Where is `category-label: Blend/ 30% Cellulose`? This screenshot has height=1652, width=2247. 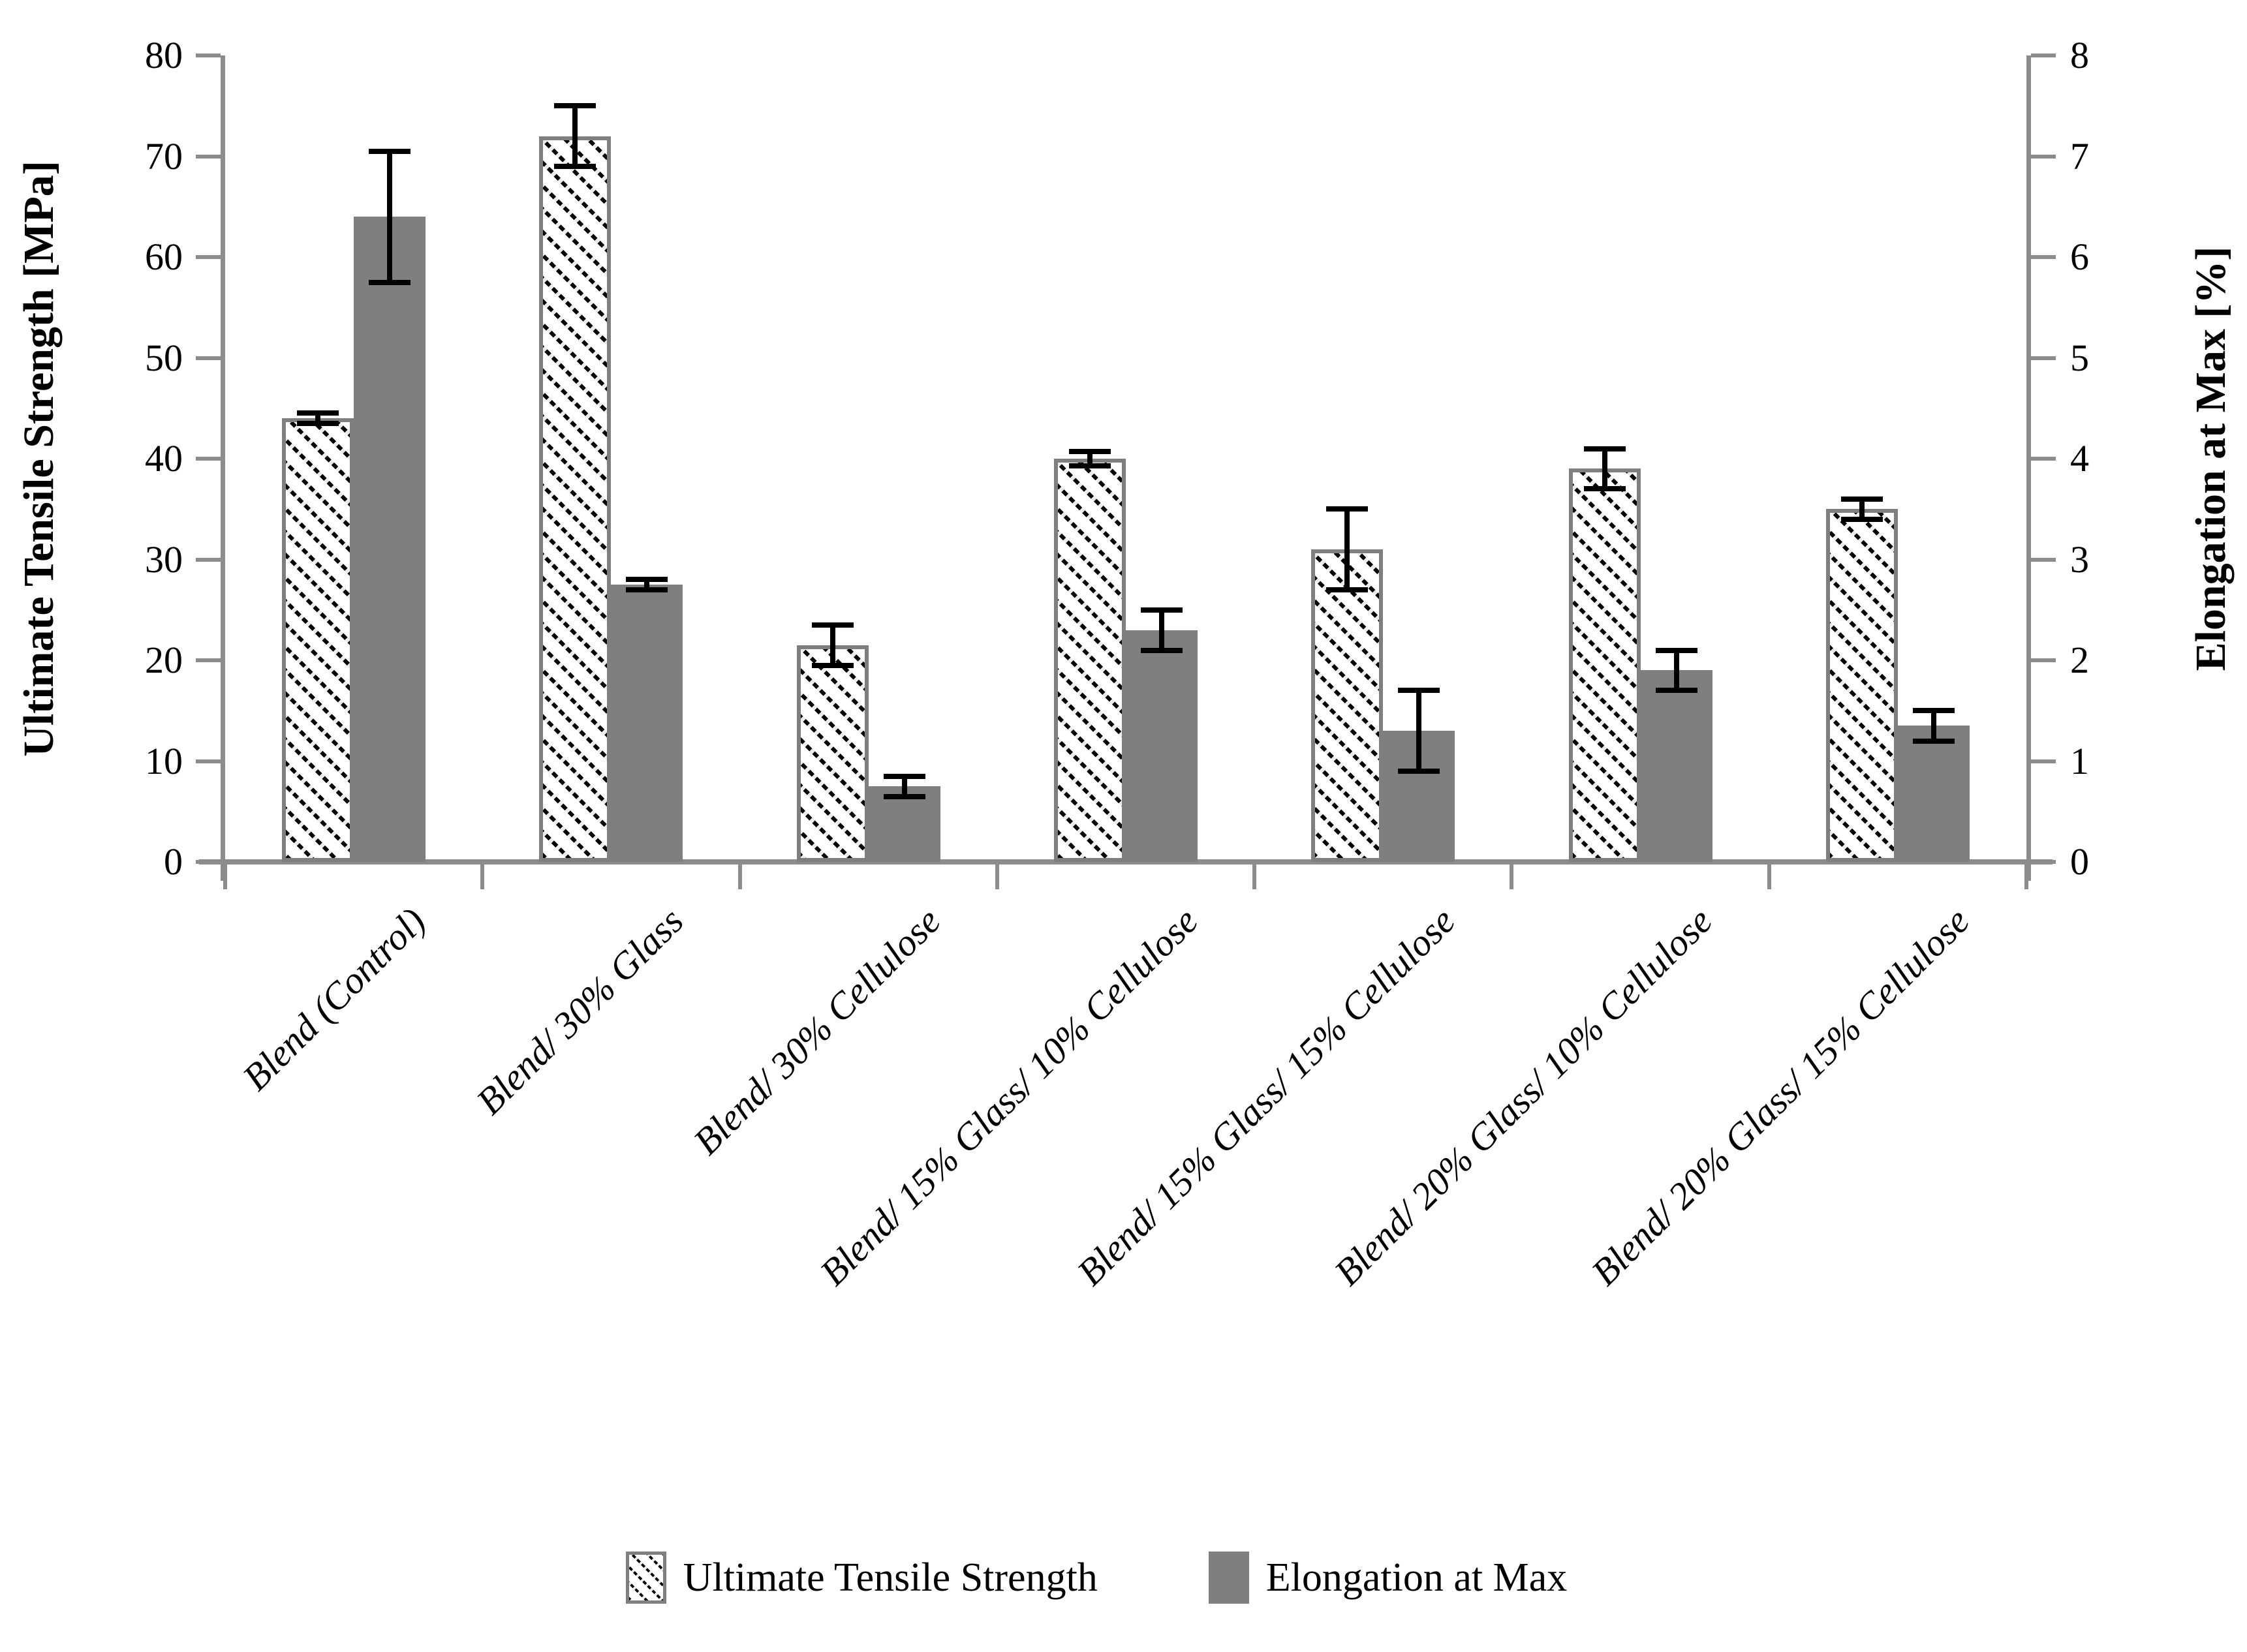
category-label: Blend/ 30% Cellulose is located at coordinates (817, 1031).